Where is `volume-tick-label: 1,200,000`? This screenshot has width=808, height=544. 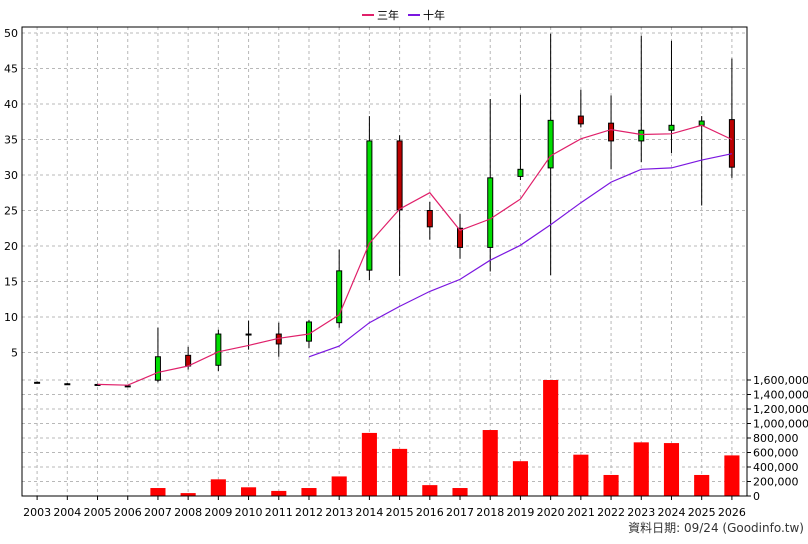
volume-tick-label: 1,200,000 is located at coordinates (780, 409).